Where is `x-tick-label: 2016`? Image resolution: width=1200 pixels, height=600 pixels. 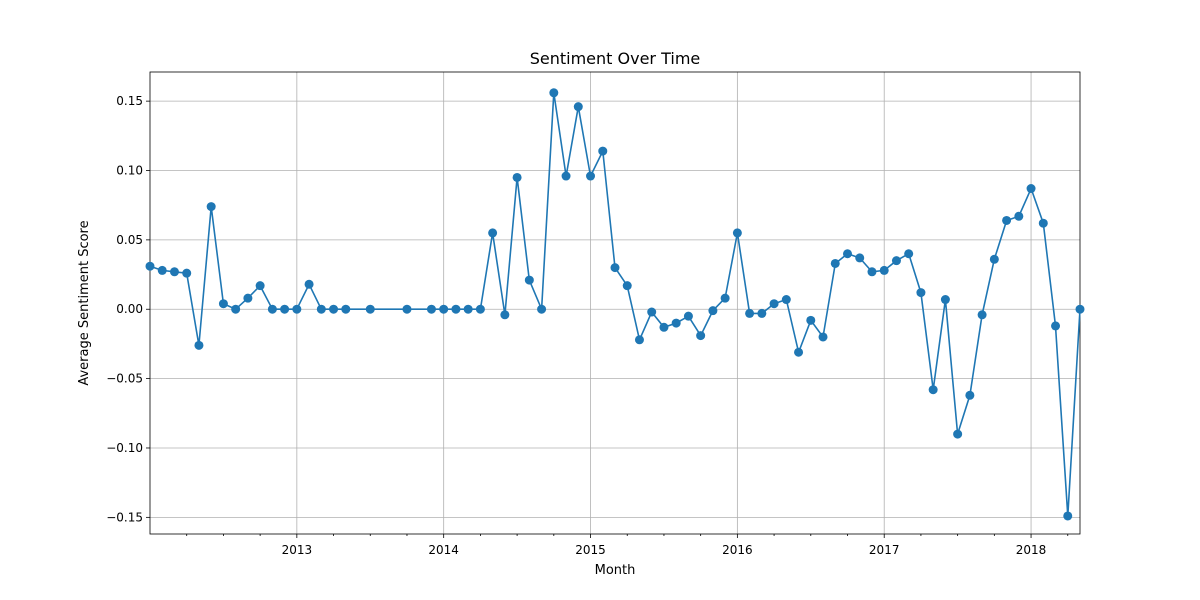
x-tick-label: 2016 is located at coordinates (737, 550).